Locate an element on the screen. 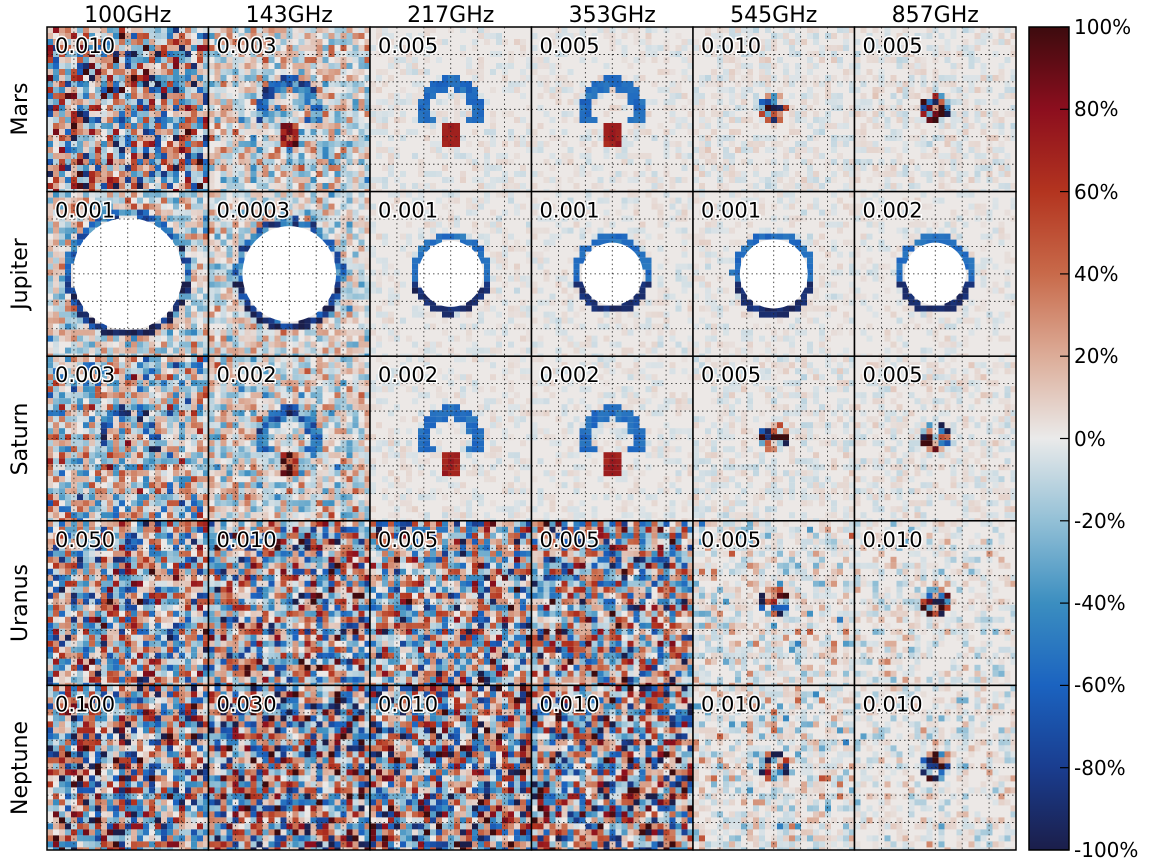 This screenshot has width=1153, height=863. colorbar-tick-label: -60% is located at coordinates (1100, 685).